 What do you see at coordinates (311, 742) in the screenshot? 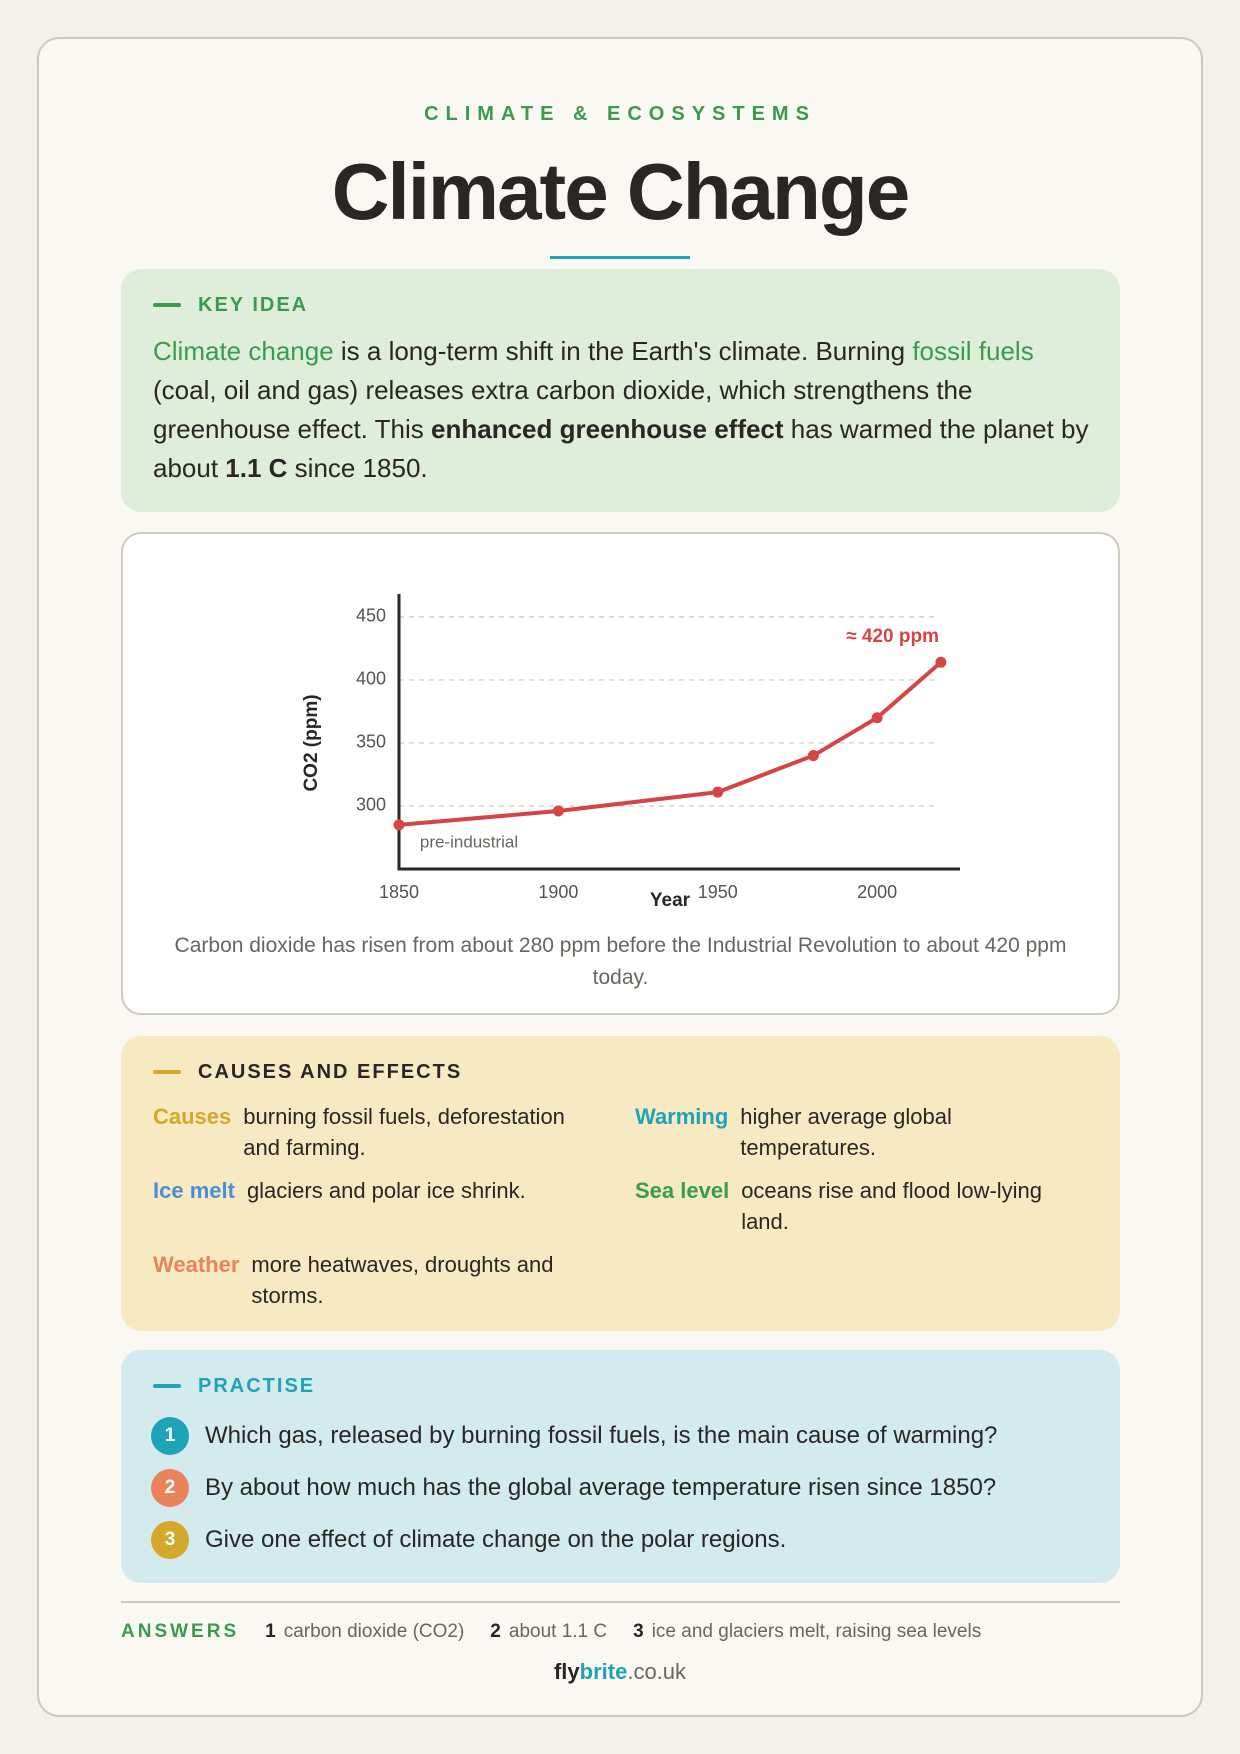
I see `y-axis-label: CO2 (ppm)` at bounding box center [311, 742].